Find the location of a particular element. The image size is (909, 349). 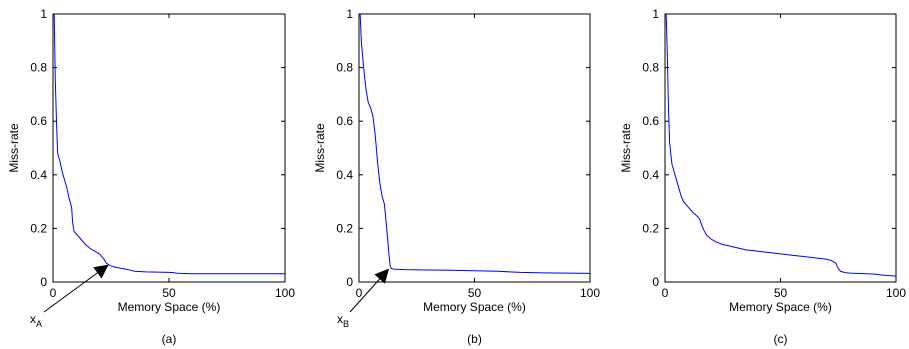

annotation-label: xA is located at coordinates (36, 320).